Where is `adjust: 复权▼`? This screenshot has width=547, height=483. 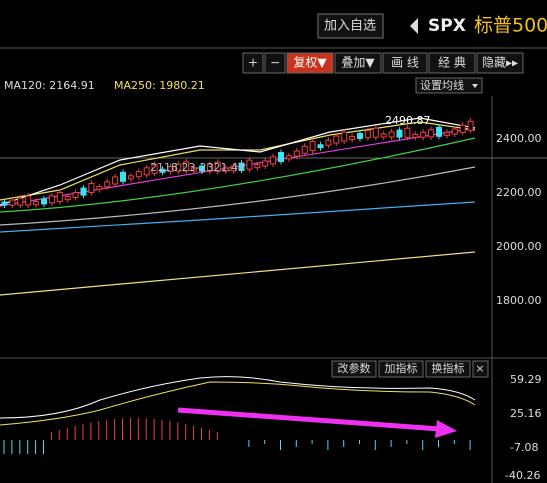
adjust: 复权▼ is located at coordinates (310, 63).